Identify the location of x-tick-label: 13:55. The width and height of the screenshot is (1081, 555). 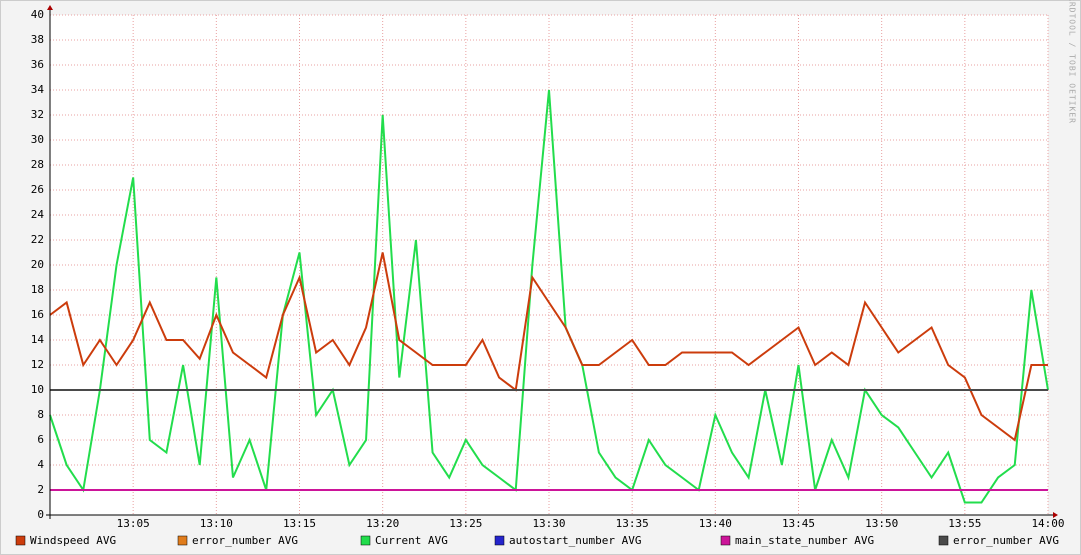
(964, 523).